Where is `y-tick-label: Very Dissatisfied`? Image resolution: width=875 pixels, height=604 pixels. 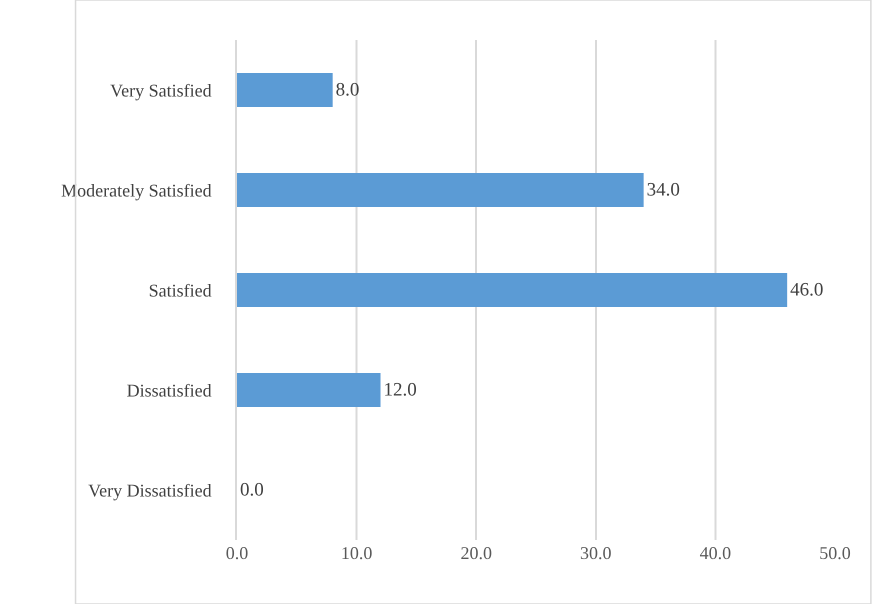
y-tick-label: Very Dissatisfied is located at coordinates (150, 490).